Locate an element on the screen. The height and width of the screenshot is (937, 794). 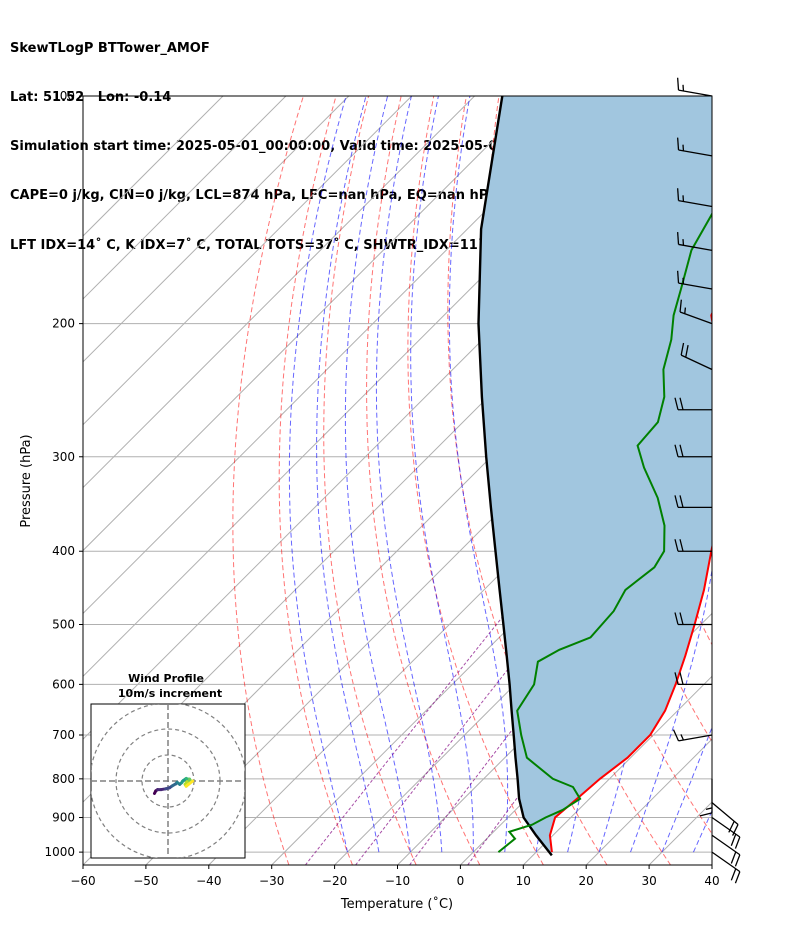
y-tick-label: 600 is located at coordinates (63, 684).